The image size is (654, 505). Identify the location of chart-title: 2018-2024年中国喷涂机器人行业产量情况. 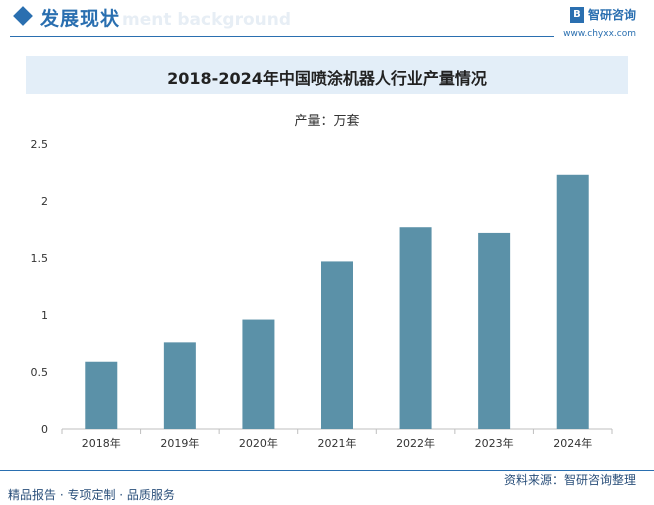
(327, 78).